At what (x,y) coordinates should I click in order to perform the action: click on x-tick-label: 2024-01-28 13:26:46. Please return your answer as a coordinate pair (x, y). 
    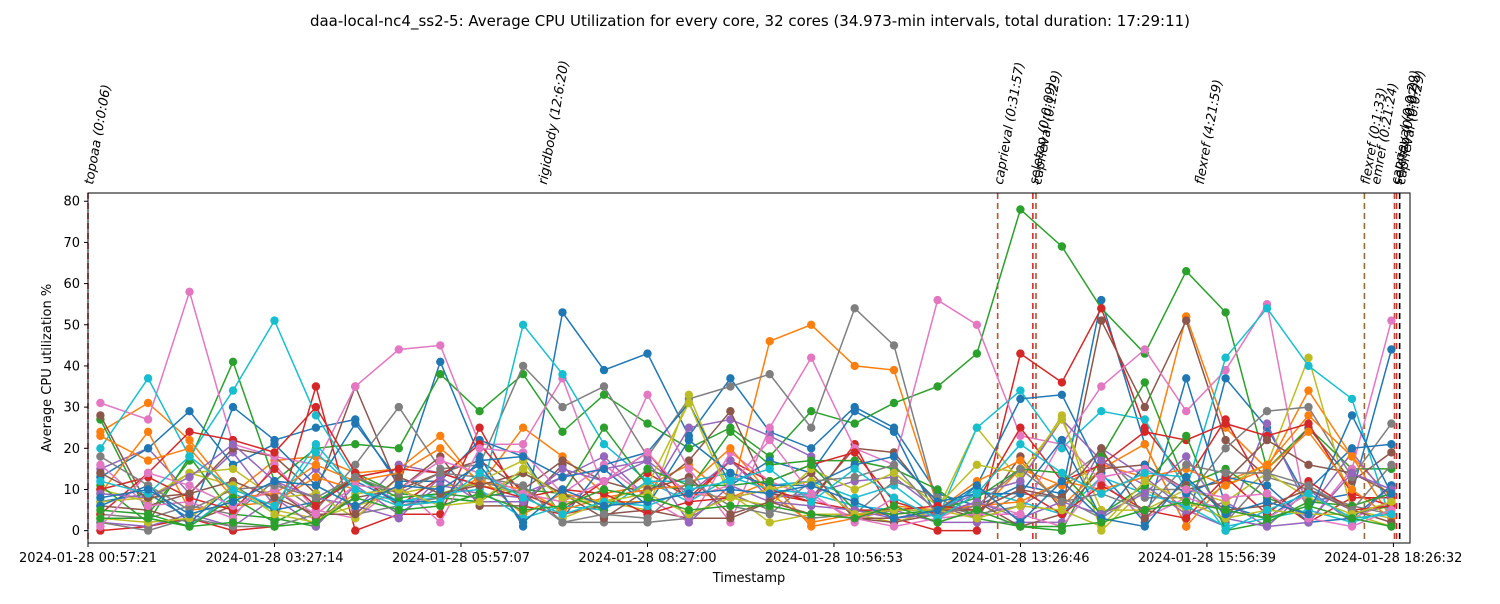
    Looking at the image, I should click on (1020, 558).